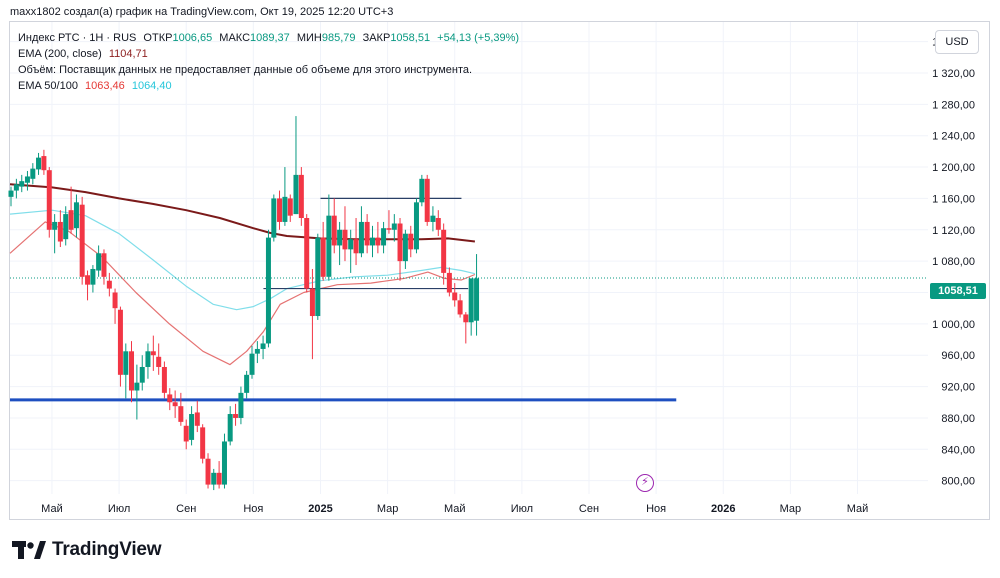 This screenshot has width=1000, height=578. I want to click on legend-open-label: ОТКР, so click(158, 38).